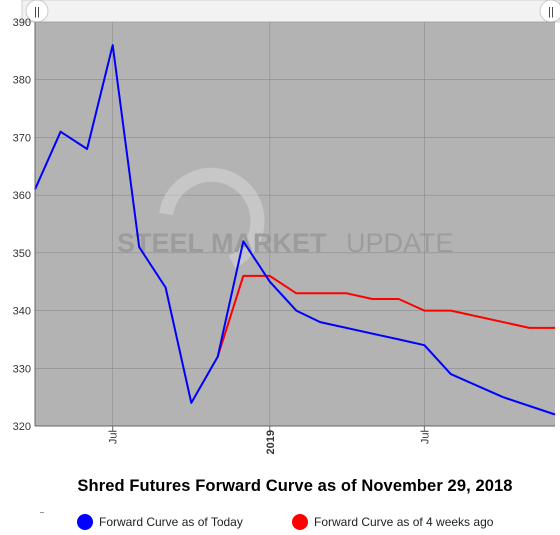  What do you see at coordinates (22, 138) in the screenshot?
I see `y-tick-label: 370` at bounding box center [22, 138].